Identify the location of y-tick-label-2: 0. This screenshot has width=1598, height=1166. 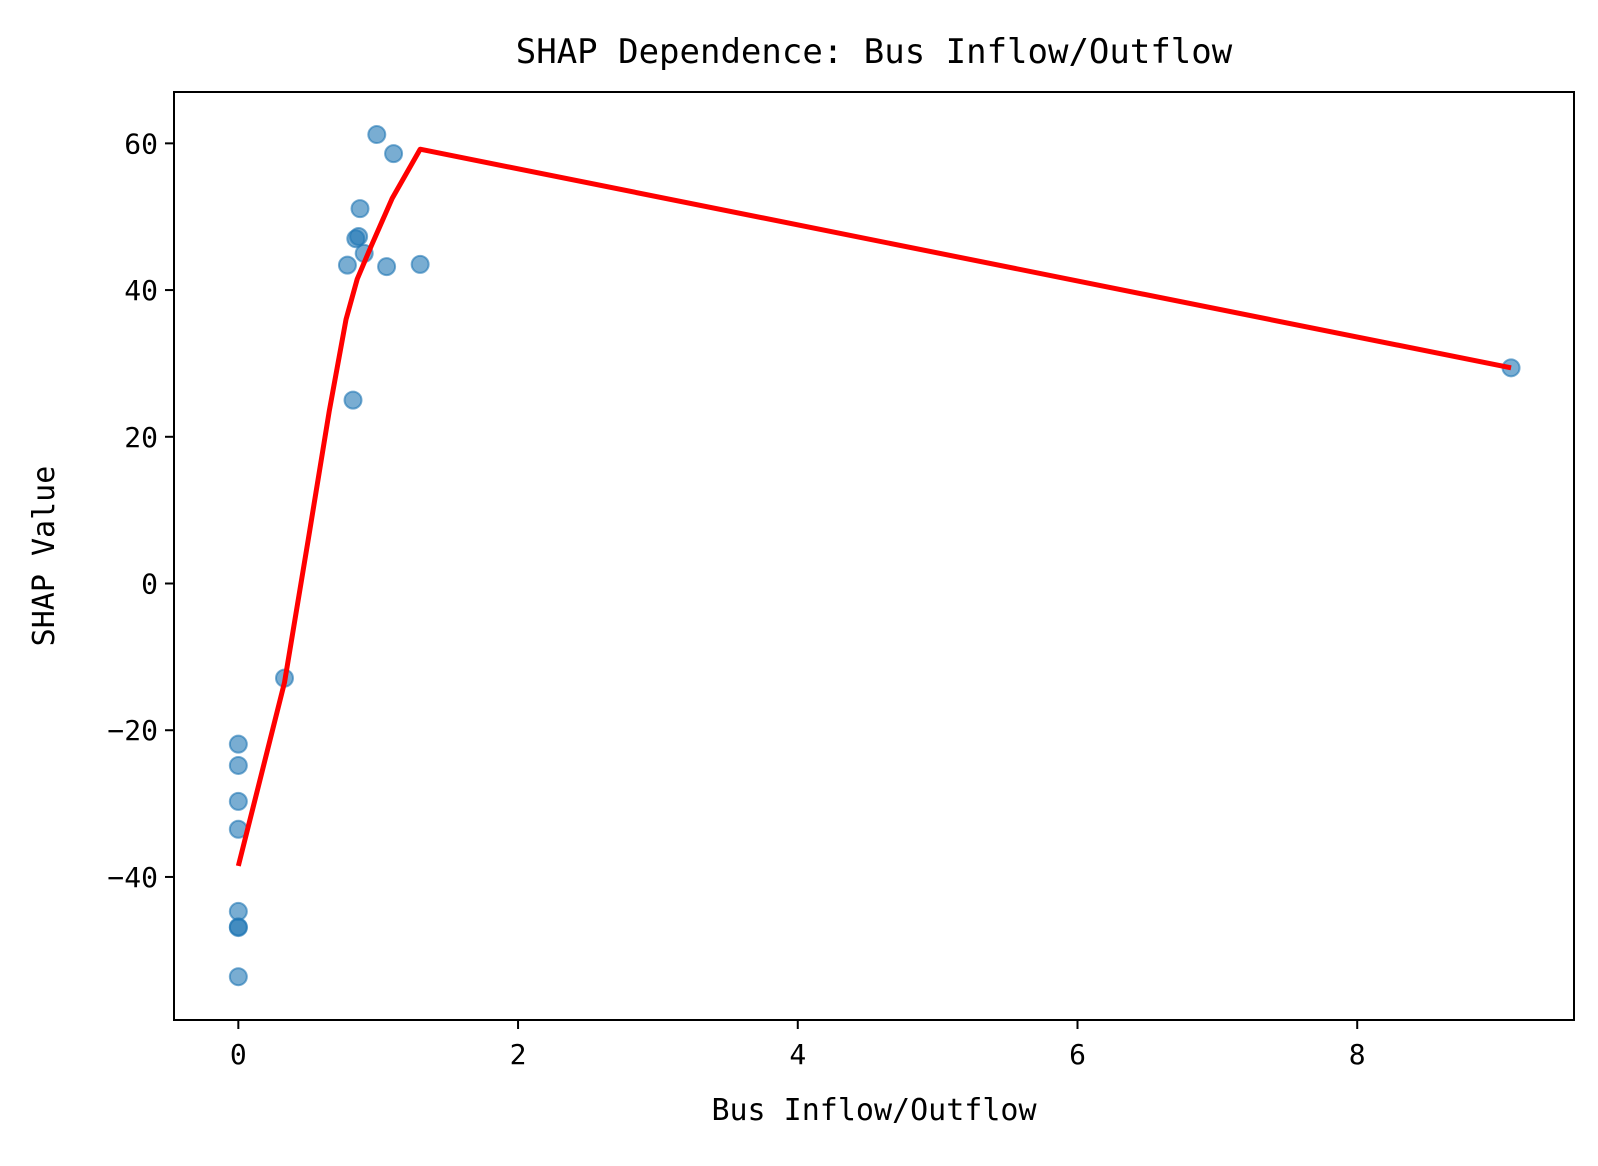
(149, 584).